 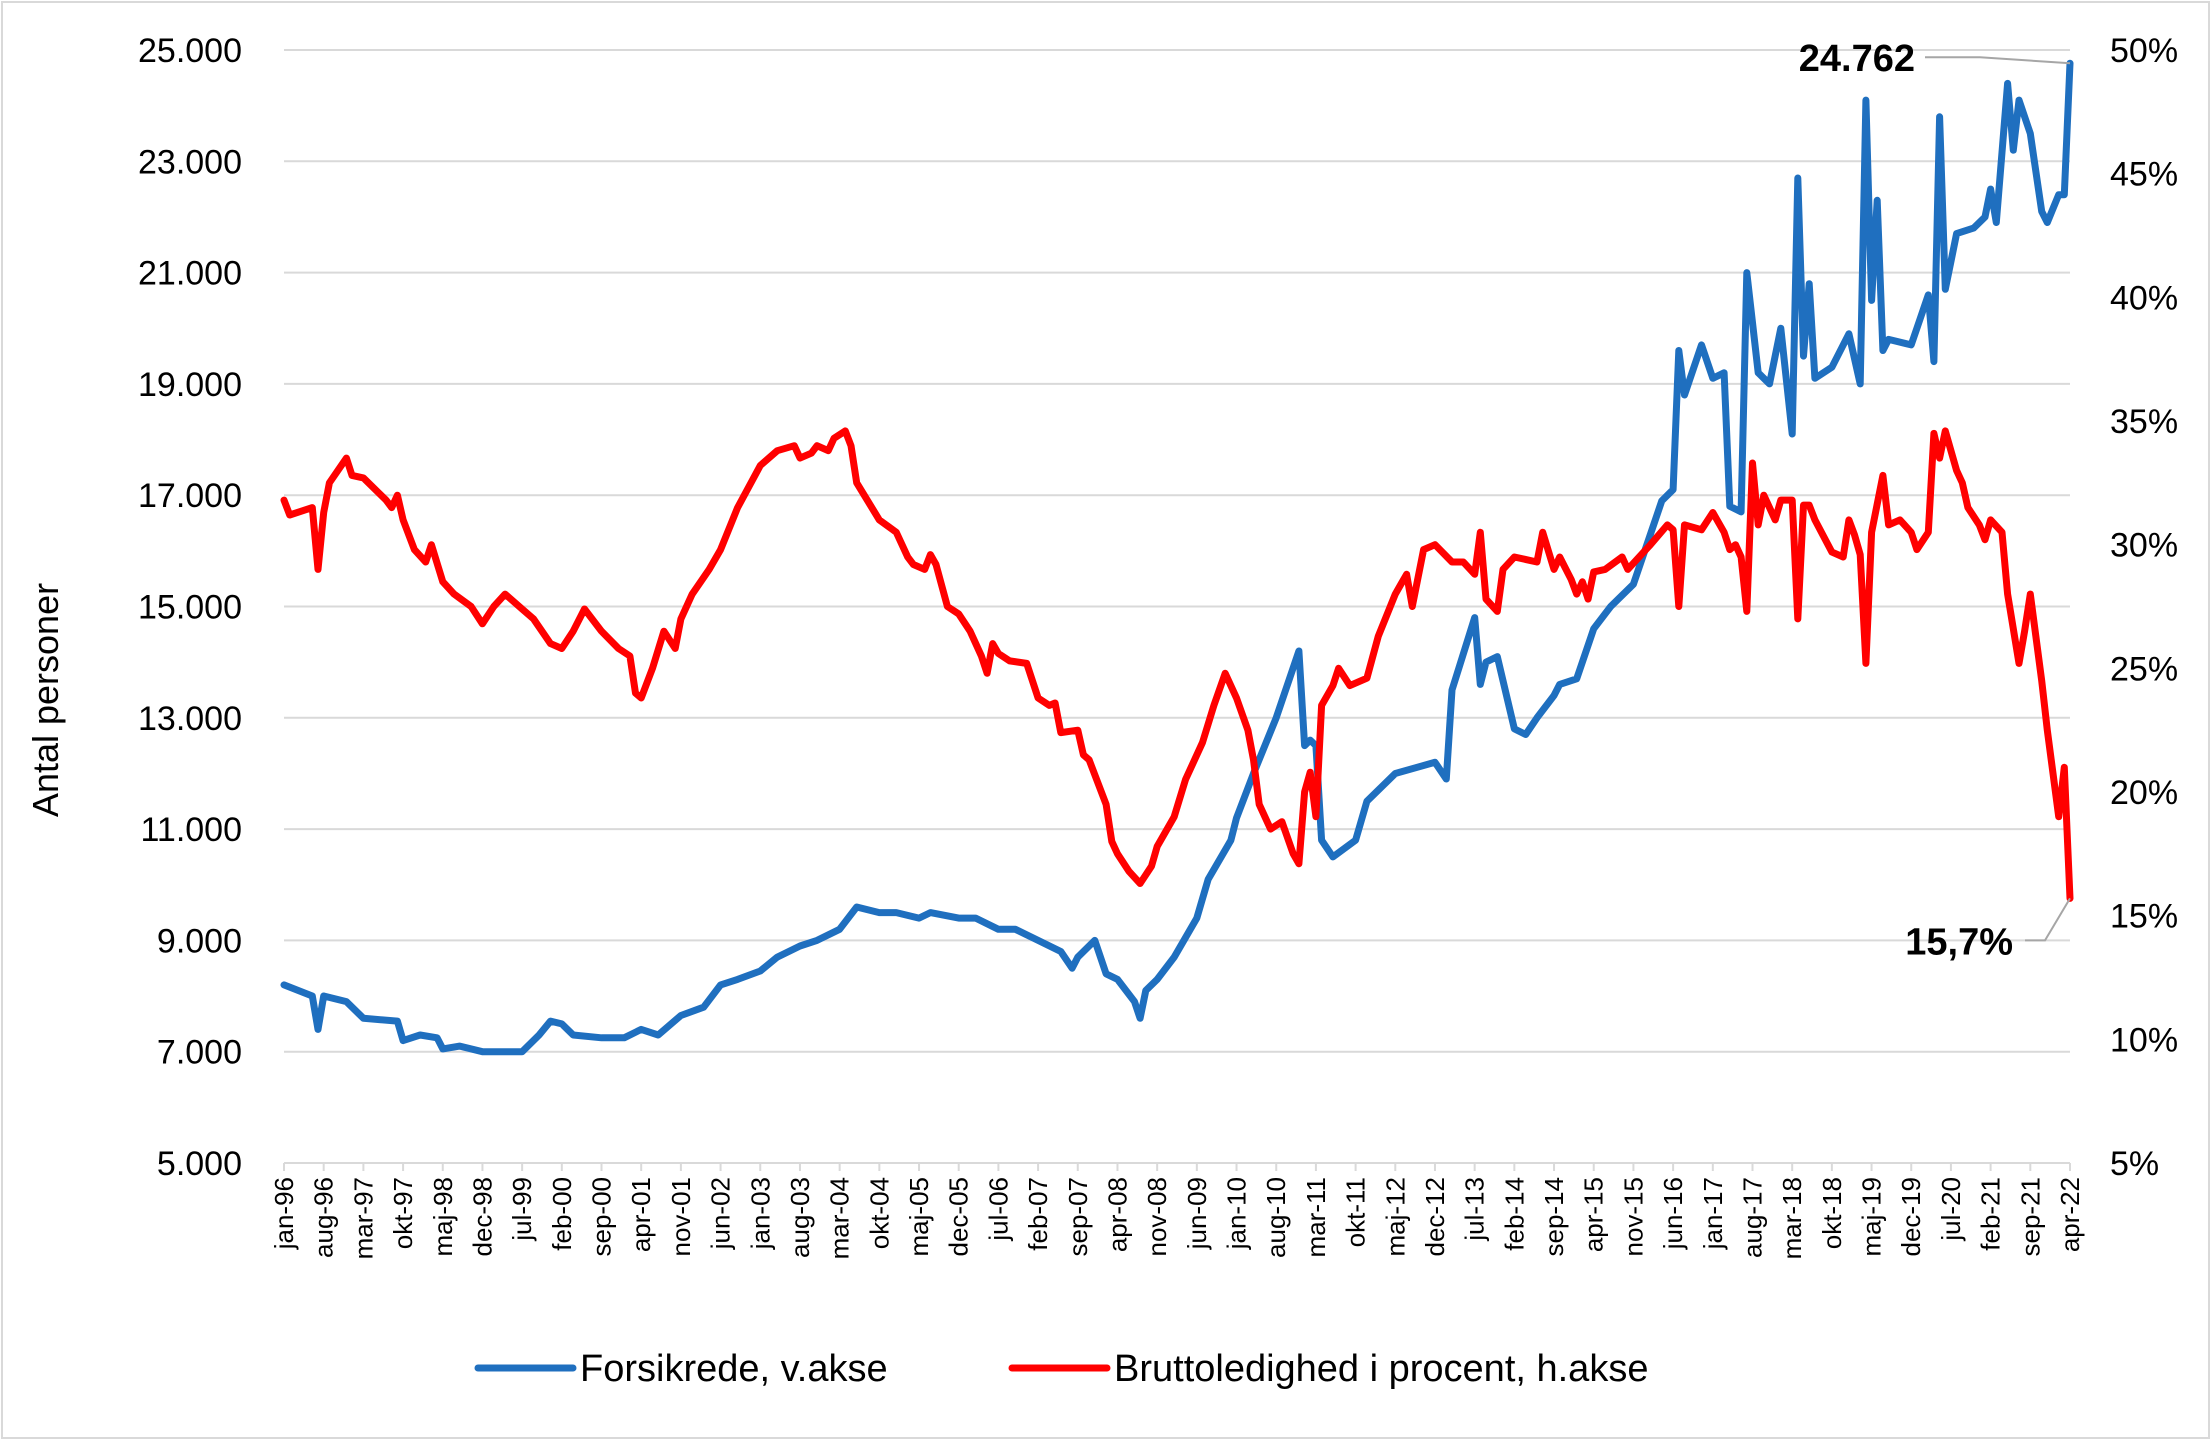 What do you see at coordinates (1157, 1217) in the screenshot?
I see `x-tick-label: nov-08` at bounding box center [1157, 1217].